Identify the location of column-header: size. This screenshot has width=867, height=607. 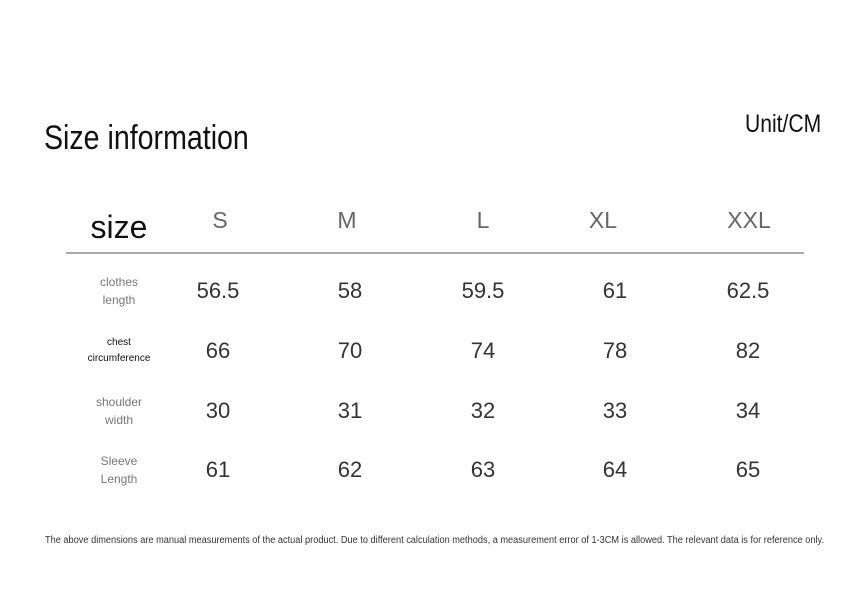
(119, 227).